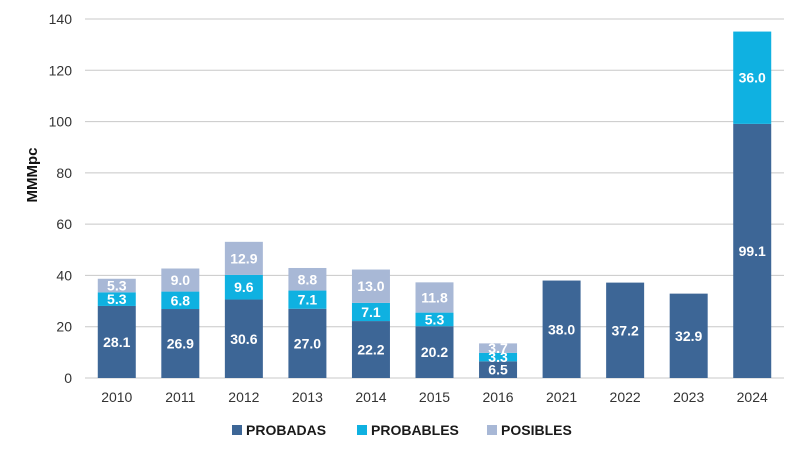 The width and height of the screenshot is (801, 456). Describe the element at coordinates (64, 275) in the screenshot. I see `y-tick-label: 40` at that location.